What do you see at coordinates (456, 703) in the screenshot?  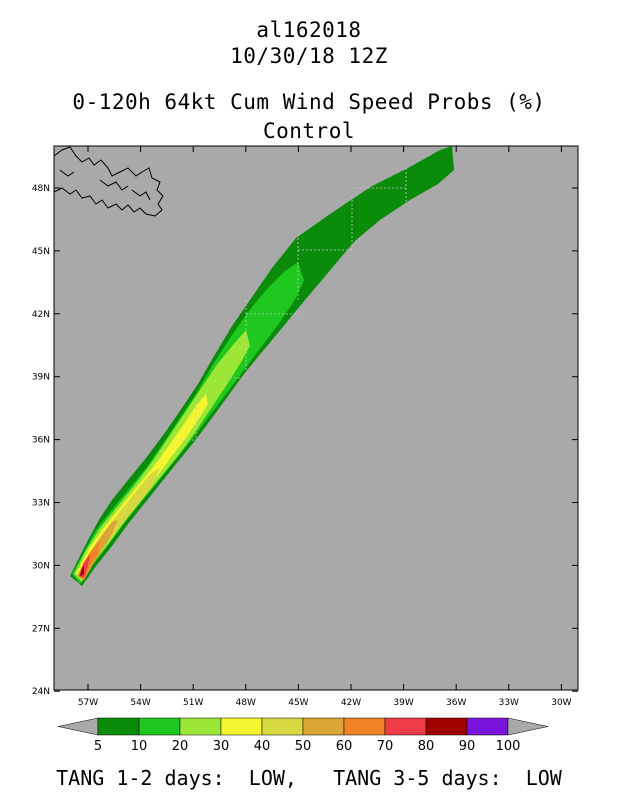 I see `lon-label: 36W` at bounding box center [456, 703].